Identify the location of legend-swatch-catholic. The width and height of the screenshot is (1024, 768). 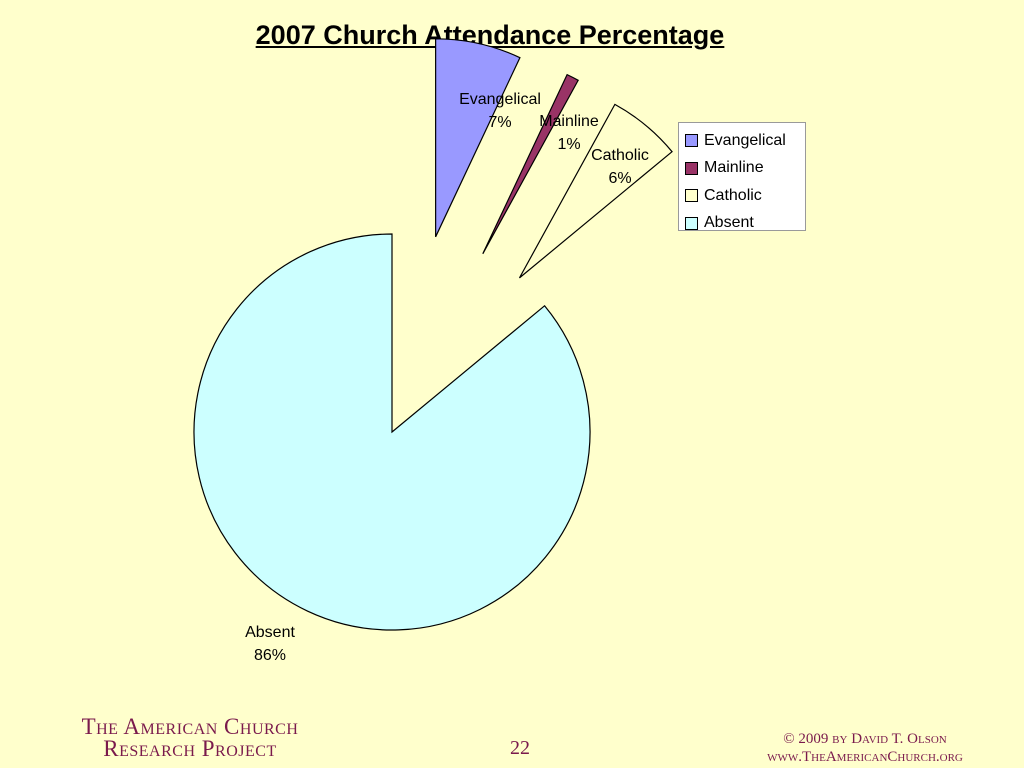
(691, 196).